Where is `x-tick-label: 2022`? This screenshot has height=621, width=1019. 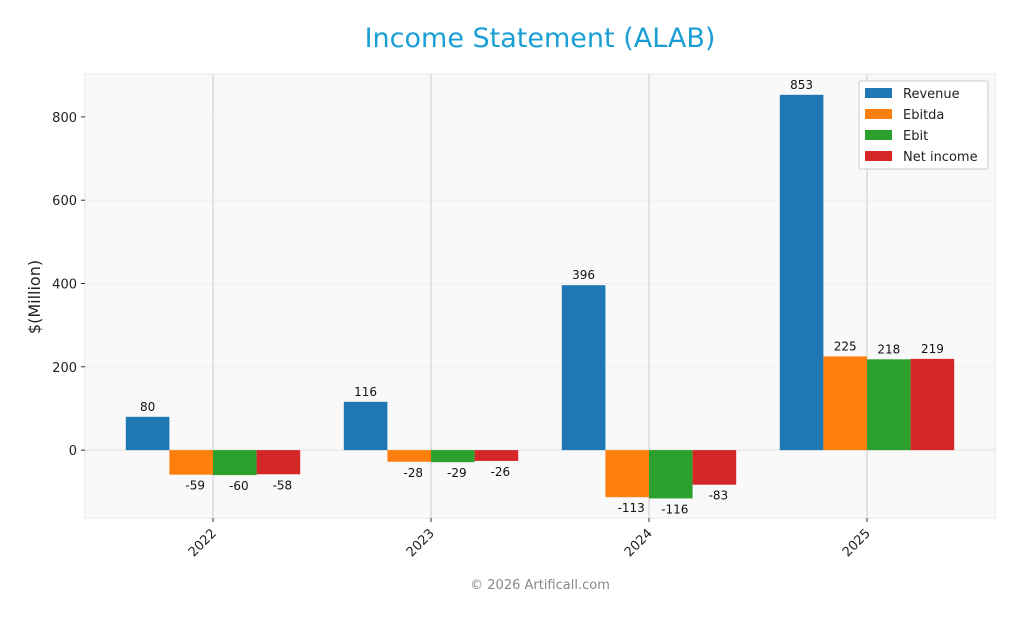
x-tick-label: 2022 is located at coordinates (203, 543).